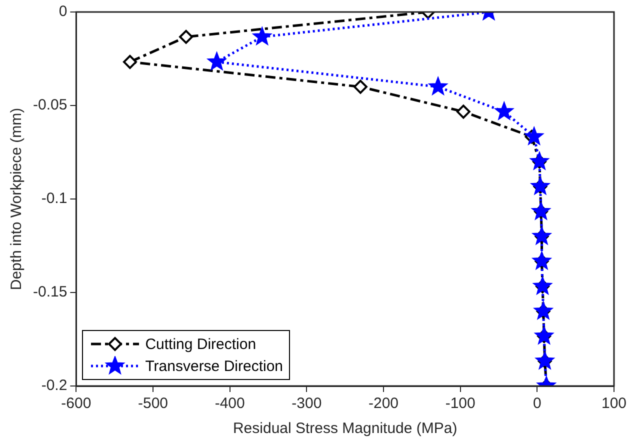 The width and height of the screenshot is (632, 446). What do you see at coordinates (537, 403) in the screenshot?
I see `x-tick-label: 0` at bounding box center [537, 403].